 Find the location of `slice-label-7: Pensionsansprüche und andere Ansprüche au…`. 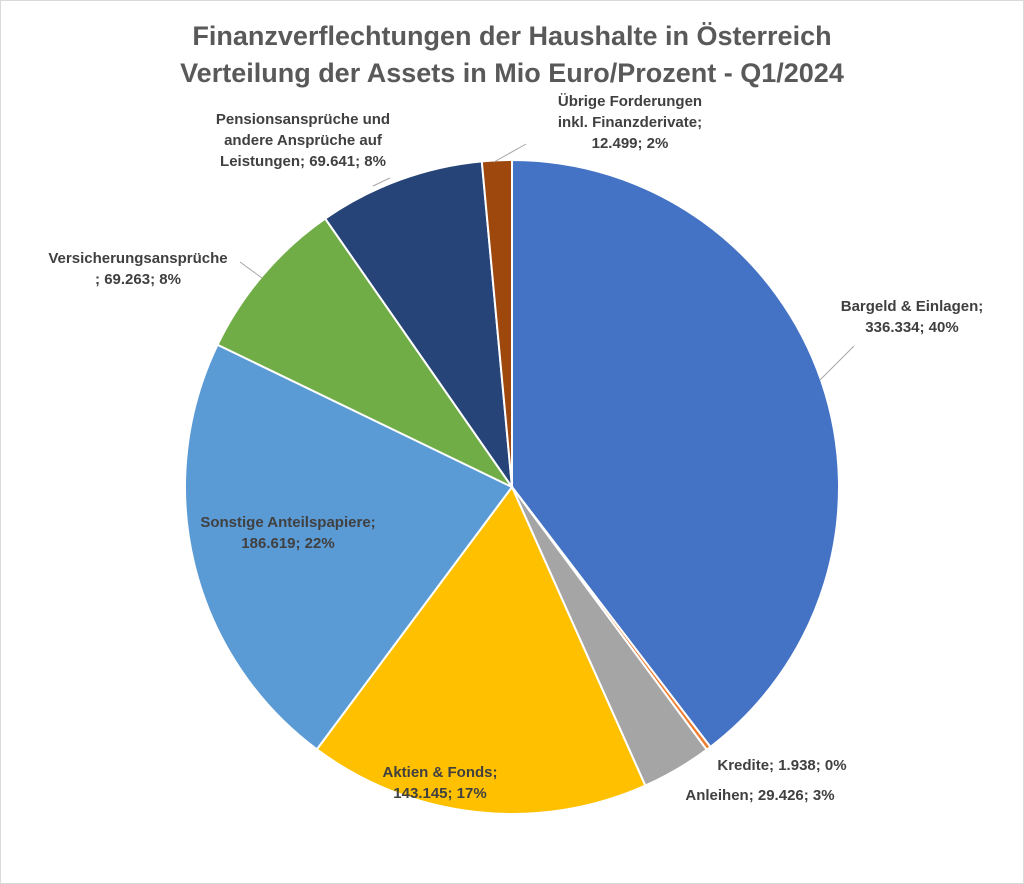

slice-label-7: Pensionsansprüche und andere Ansprüche au… is located at coordinates (303, 140).